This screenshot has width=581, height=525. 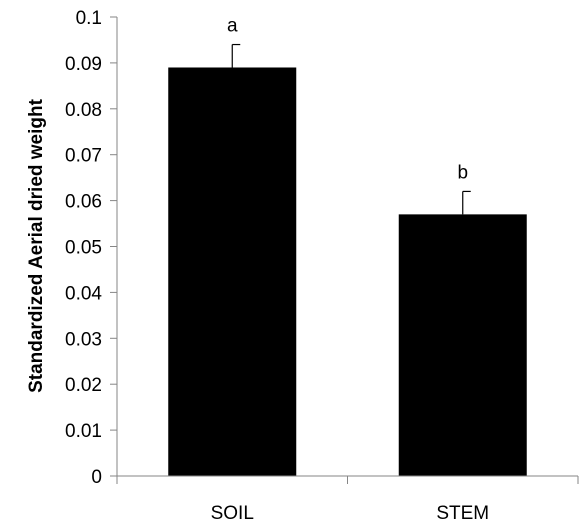 What do you see at coordinates (462, 513) in the screenshot?
I see `x-tick-label: STEM` at bounding box center [462, 513].